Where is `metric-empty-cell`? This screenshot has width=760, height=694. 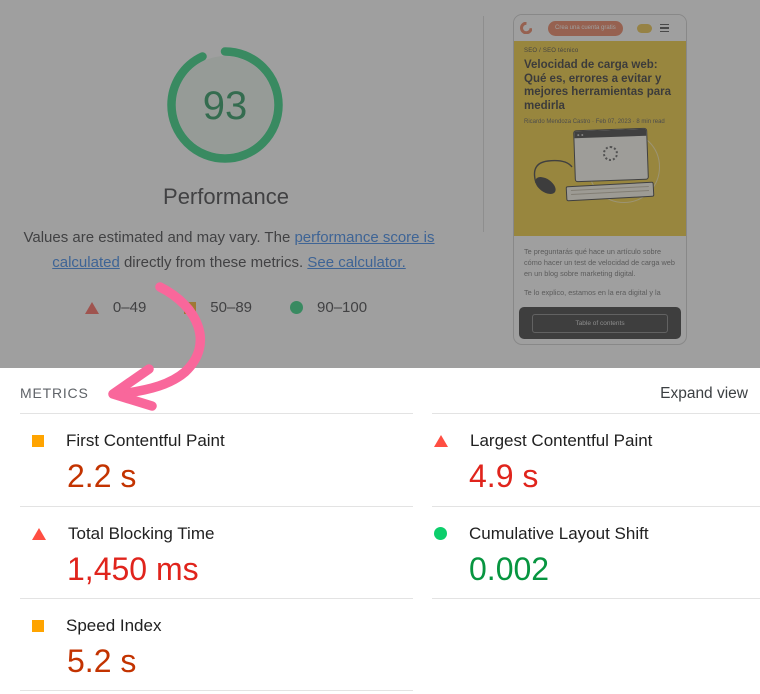 metric-empty-cell is located at coordinates (596, 644).